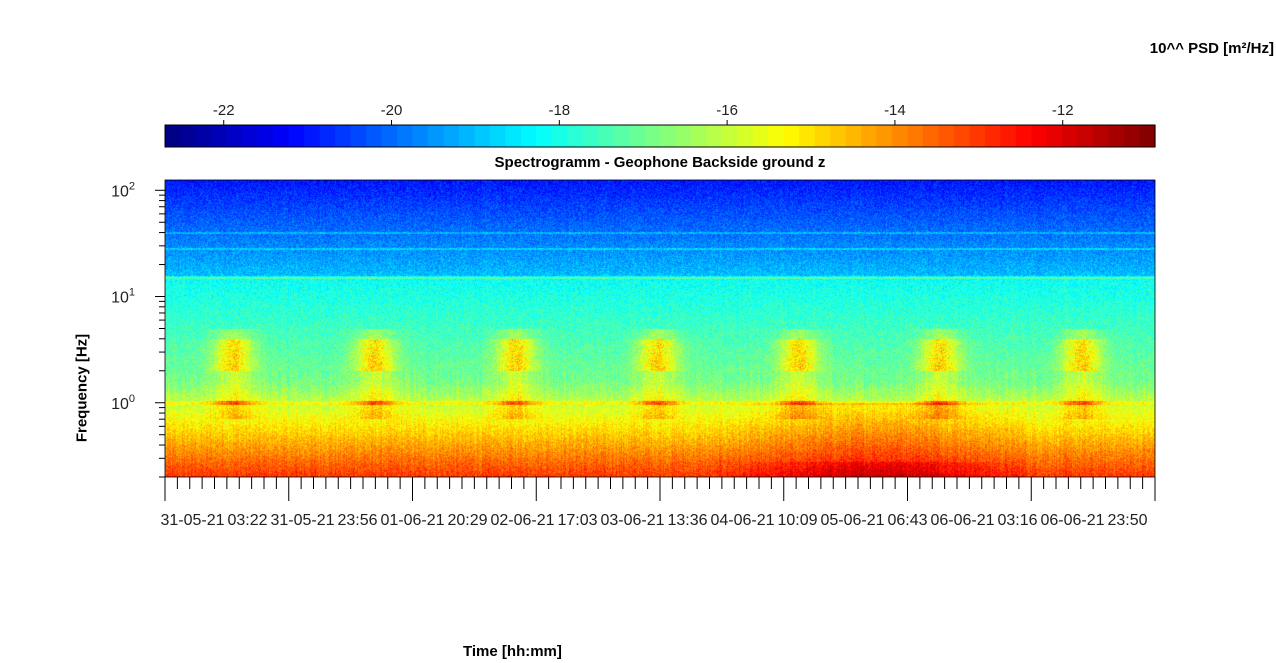  Describe the element at coordinates (687, 520) in the screenshot. I see `x-tick-label: 13:36` at that location.